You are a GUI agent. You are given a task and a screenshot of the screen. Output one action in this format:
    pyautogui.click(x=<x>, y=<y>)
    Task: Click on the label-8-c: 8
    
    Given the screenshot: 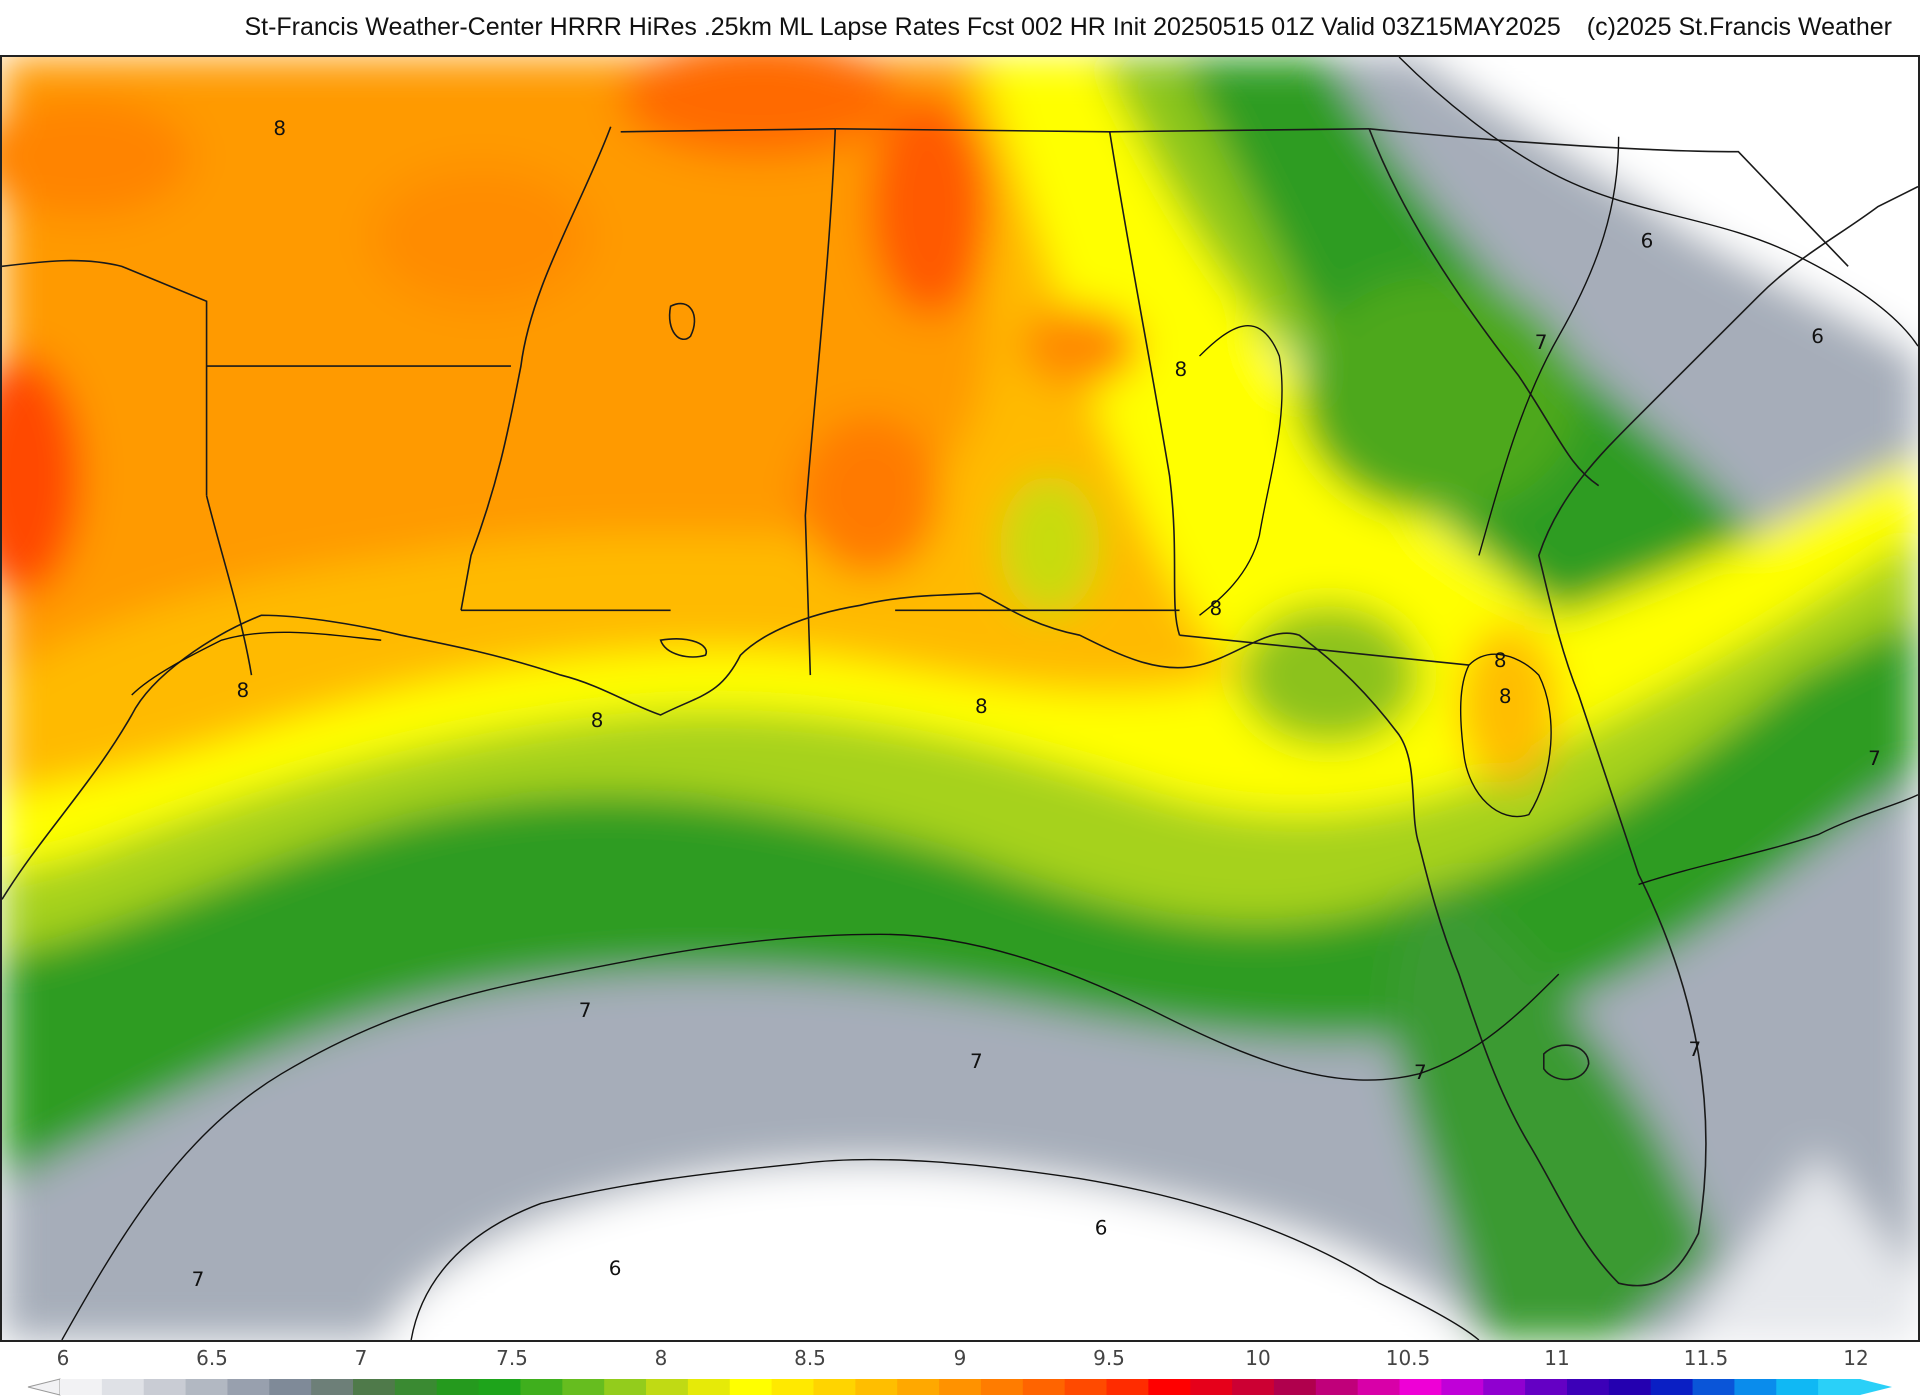 What is the action you would take?
    pyautogui.click(x=1215, y=608)
    